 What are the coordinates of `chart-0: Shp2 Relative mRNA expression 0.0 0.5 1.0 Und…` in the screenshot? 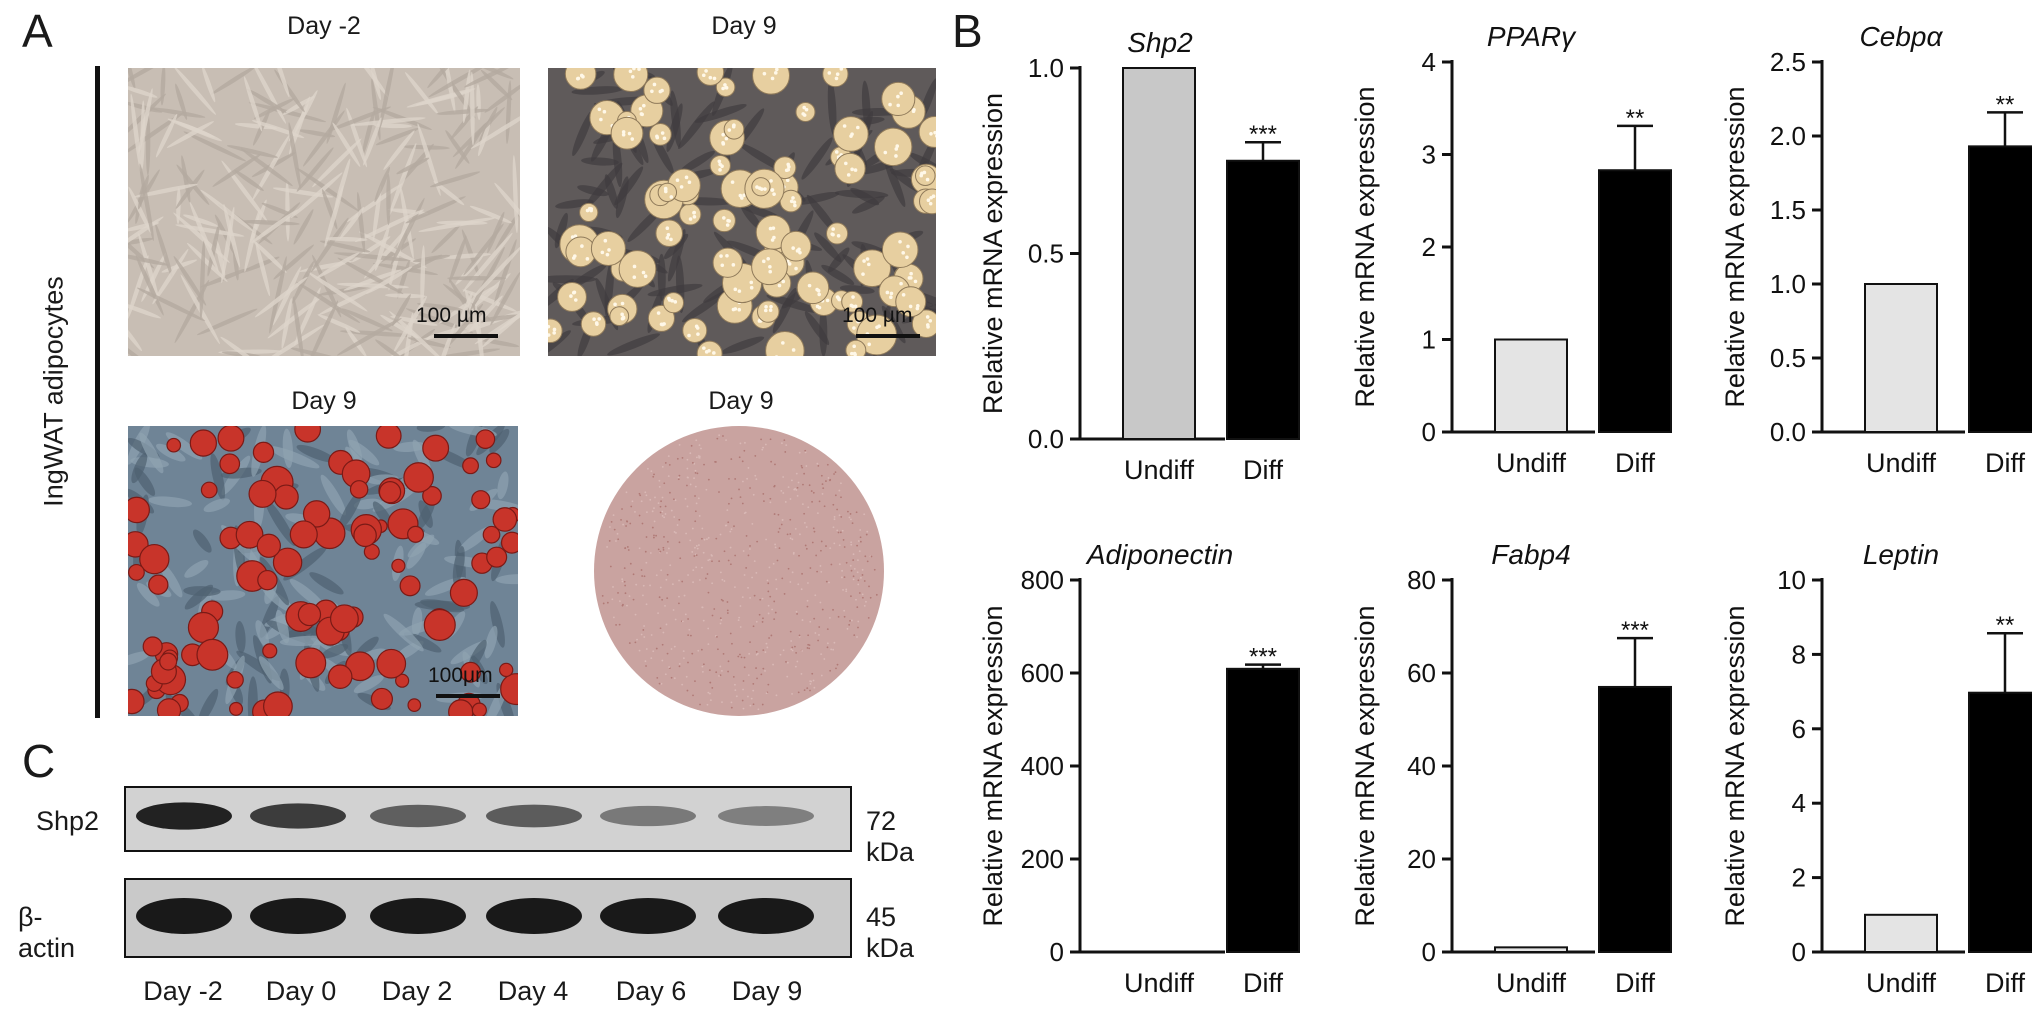 It's located at (1139, 256).